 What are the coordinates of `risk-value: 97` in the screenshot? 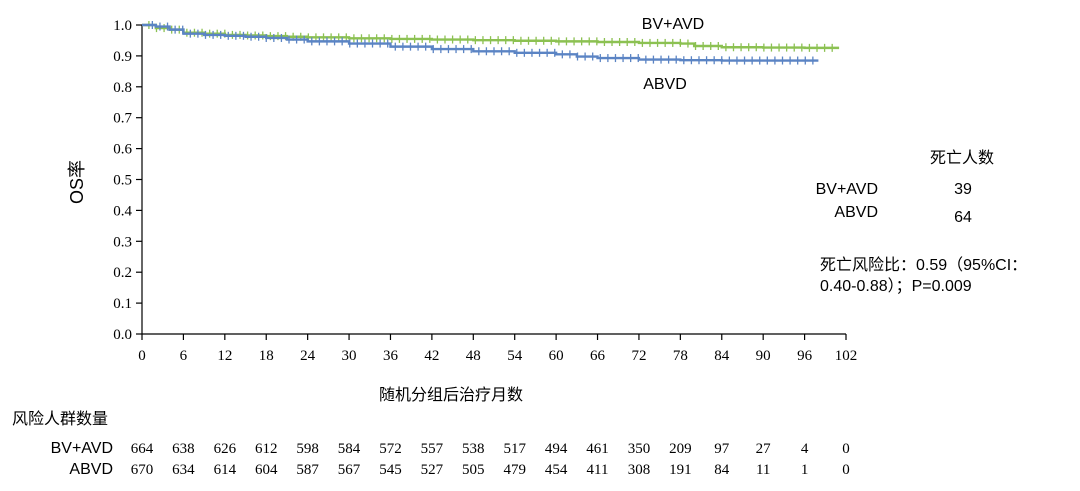 It's located at (722, 449).